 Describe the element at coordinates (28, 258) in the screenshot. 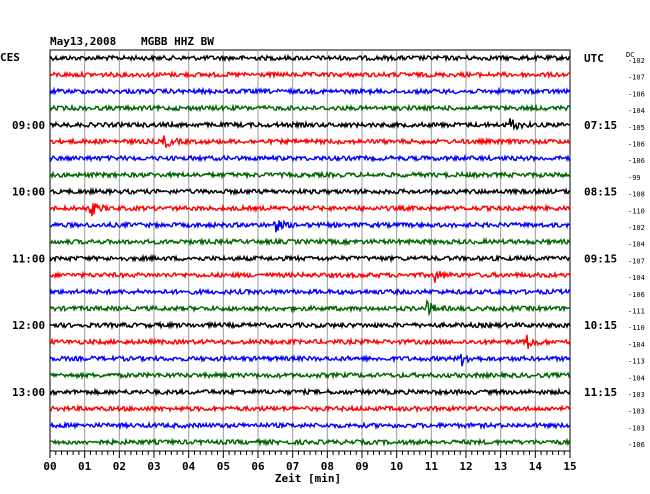

I see `left-hour-label: 11:00` at that location.